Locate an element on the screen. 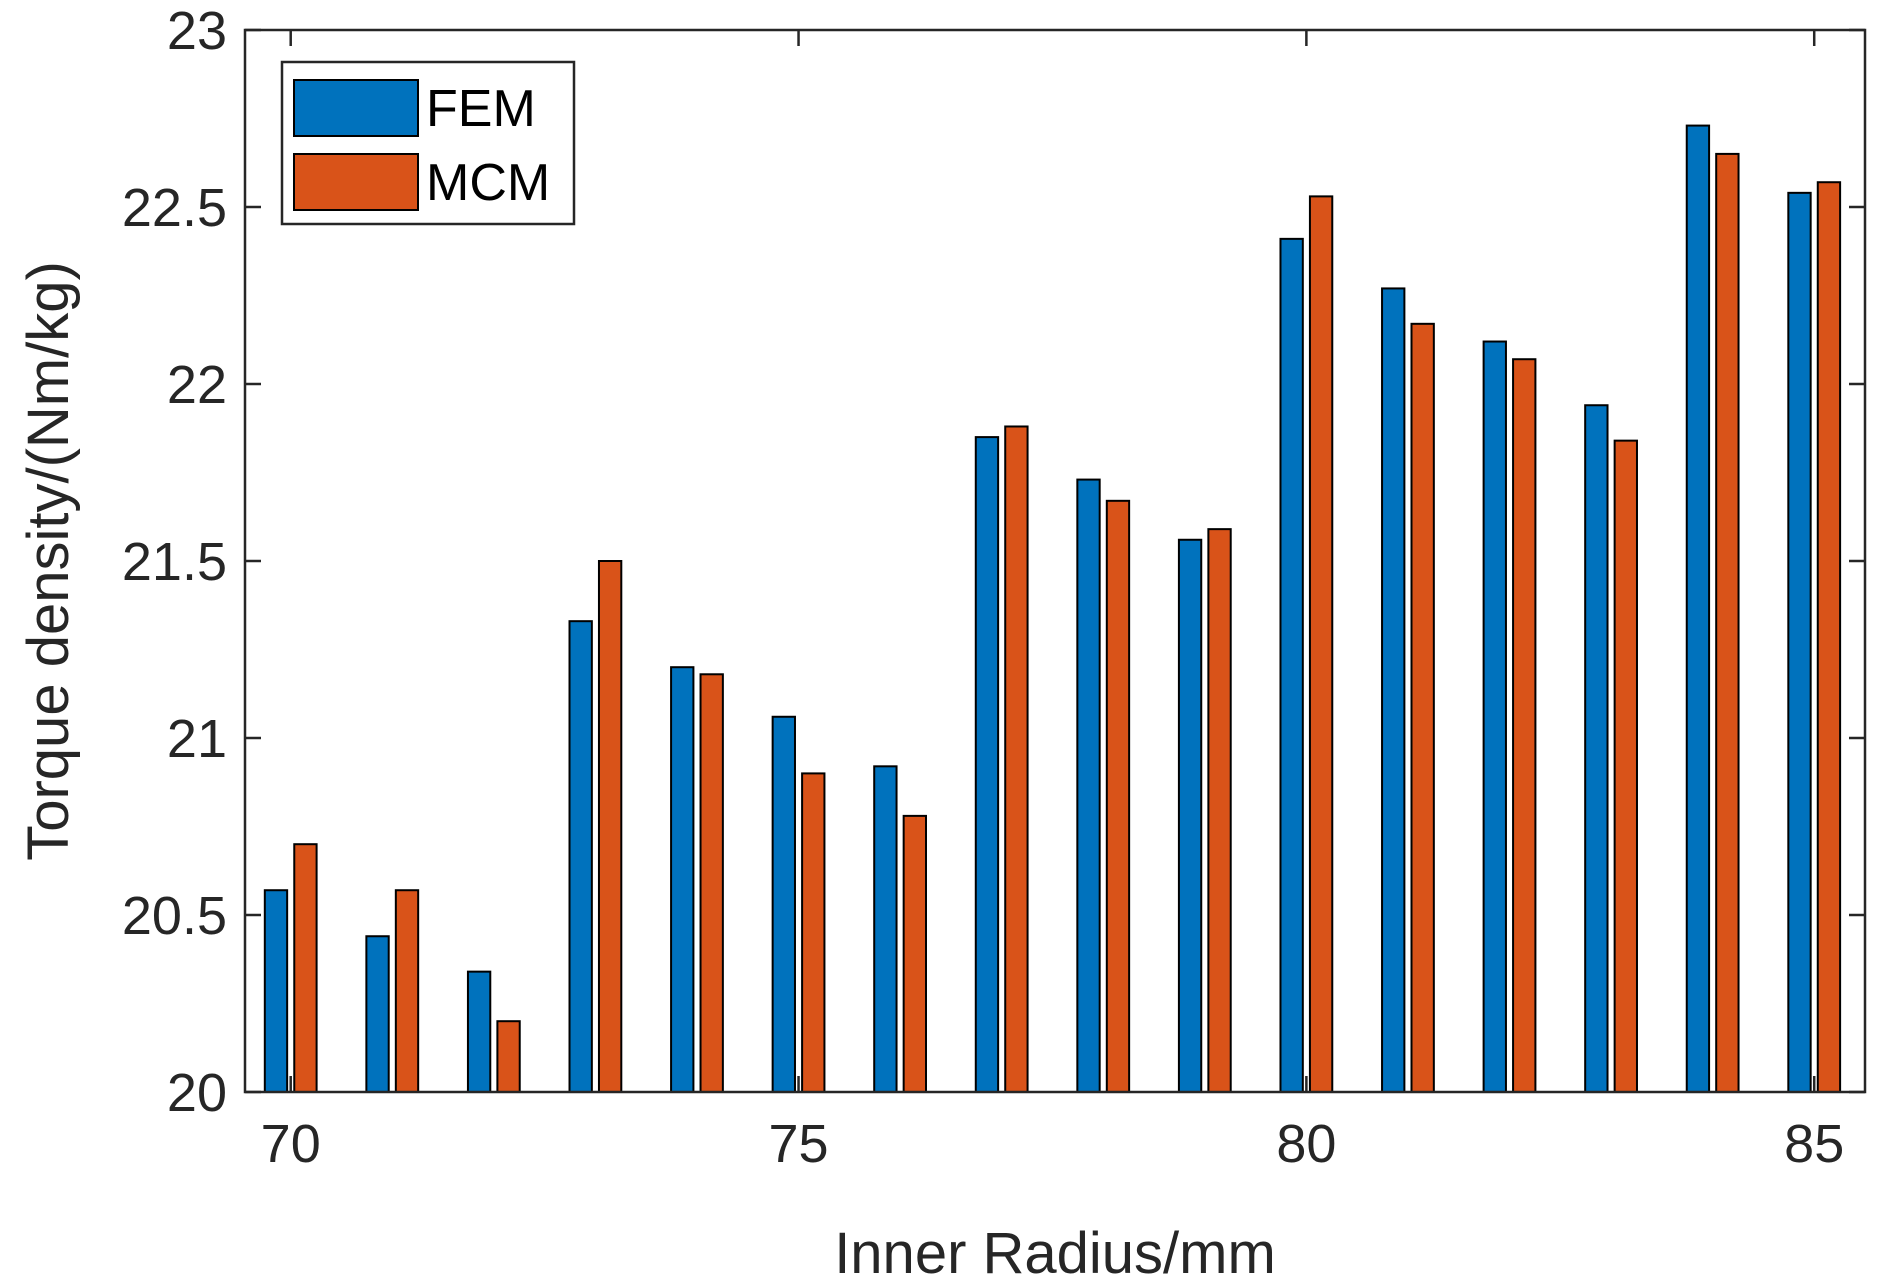 This screenshot has width=1885, height=1285. y-tick-label: 21 is located at coordinates (197, 739).